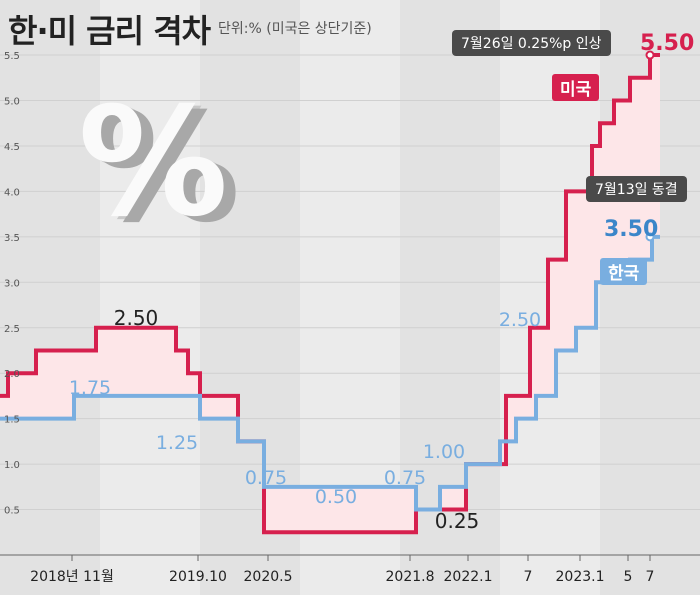  Describe the element at coordinates (12, 147) in the screenshot. I see `y-tick-label: 4.5` at that location.